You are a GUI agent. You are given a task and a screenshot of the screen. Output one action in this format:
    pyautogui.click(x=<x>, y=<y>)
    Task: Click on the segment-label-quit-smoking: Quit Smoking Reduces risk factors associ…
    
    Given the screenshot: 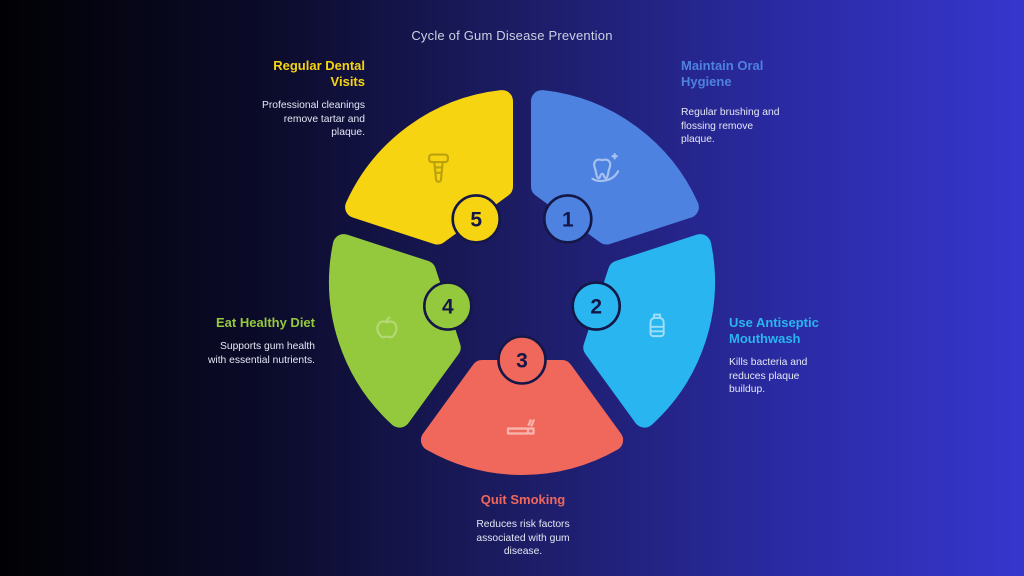 What is the action you would take?
    pyautogui.click(x=523, y=525)
    